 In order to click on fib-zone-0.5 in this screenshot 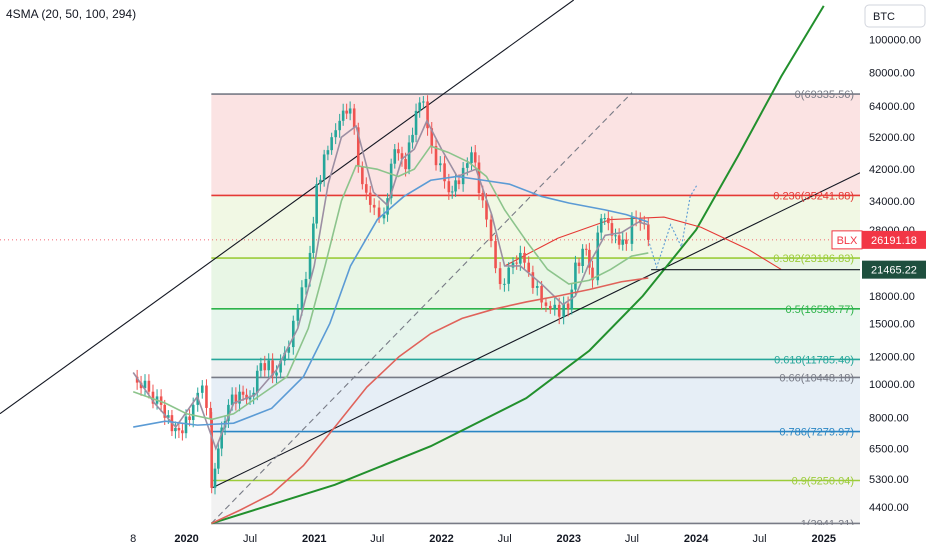, I will do `click(535, 334)`.